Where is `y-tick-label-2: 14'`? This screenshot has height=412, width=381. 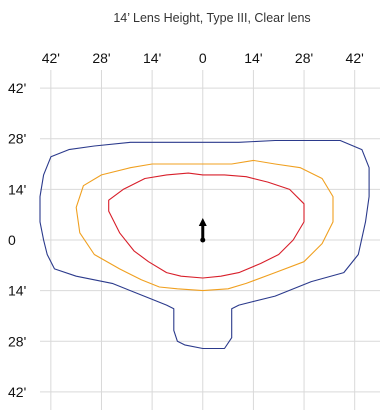
y-tick-label-2: 14' is located at coordinates (17, 189).